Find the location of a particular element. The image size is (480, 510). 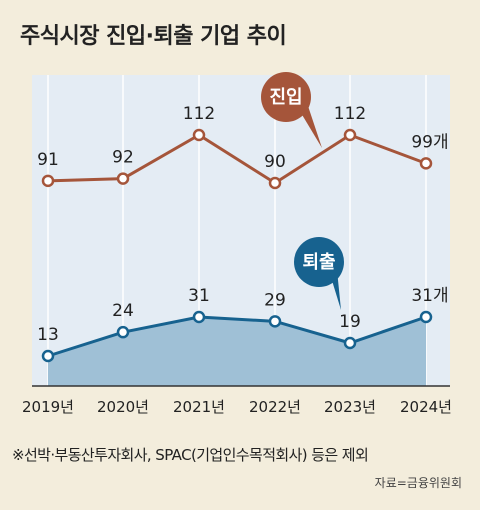

chart-title: 주식시장 진입·퇴출 기업 추이 is located at coordinates (153, 36).